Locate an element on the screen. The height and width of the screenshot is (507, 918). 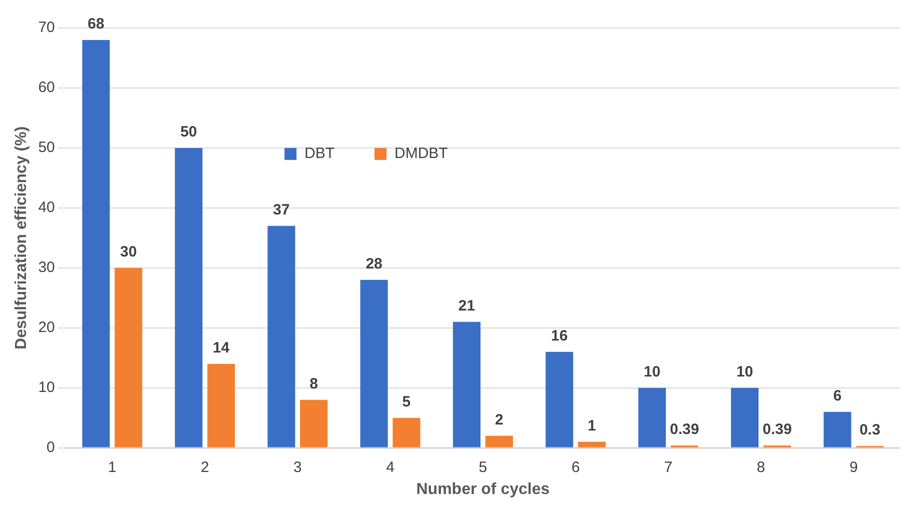
x-tick-label: 8 is located at coordinates (761, 467).